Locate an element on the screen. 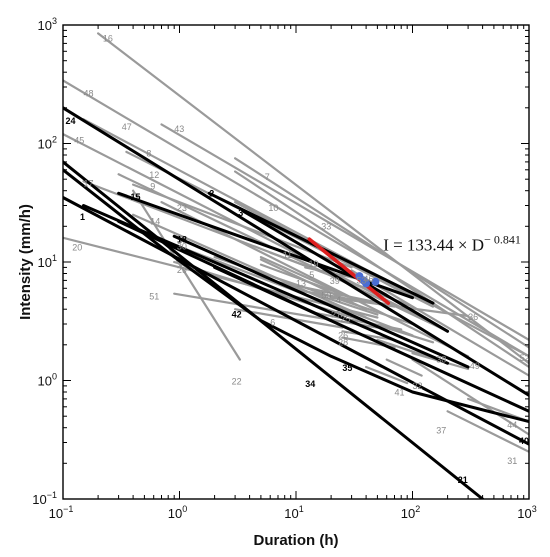 The height and width of the screenshot is (557, 550). curve-label-42: 42 is located at coordinates (237, 315).